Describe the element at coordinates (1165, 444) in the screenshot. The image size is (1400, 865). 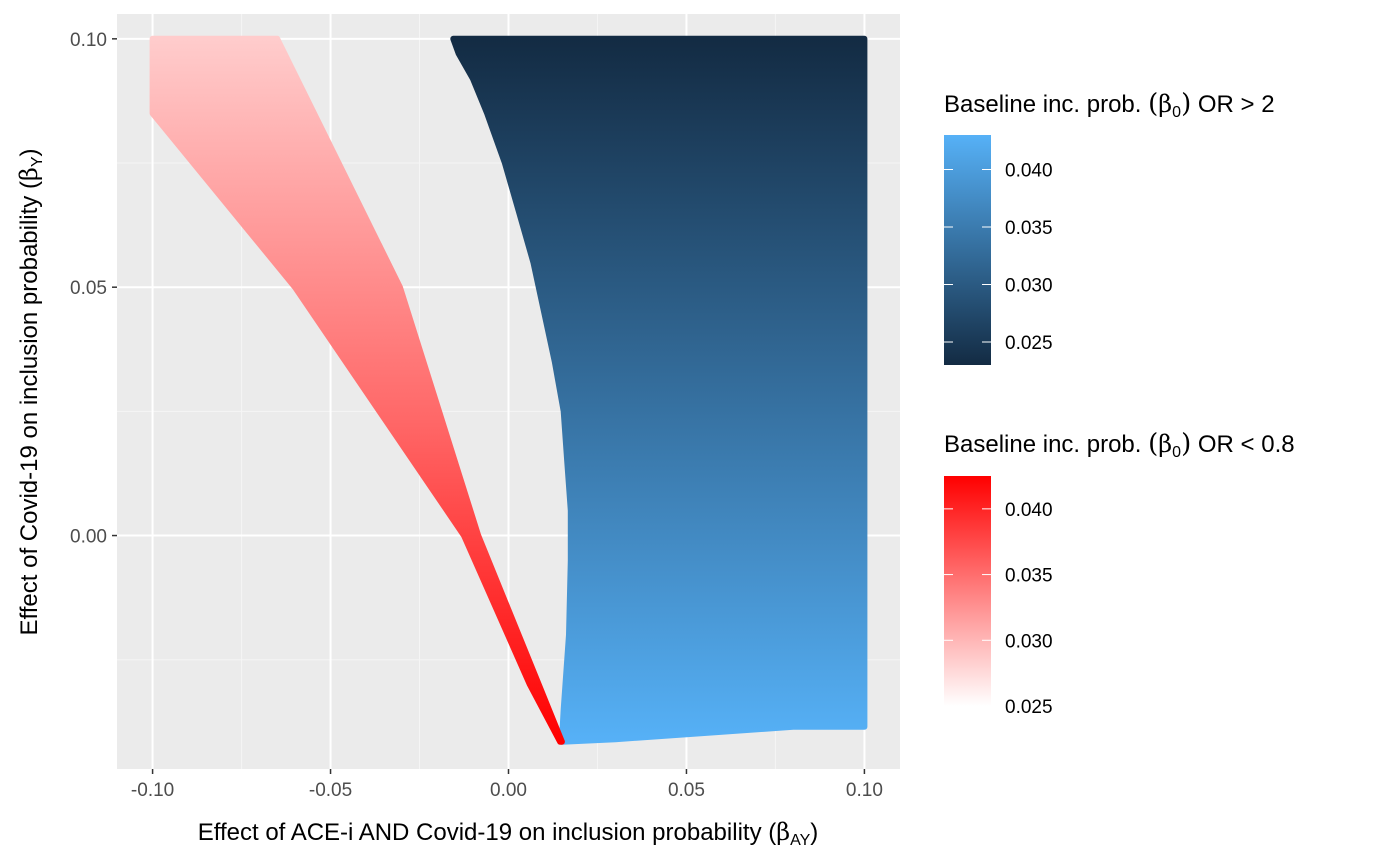
I see `legend-red-title-symbol: β` at that location.